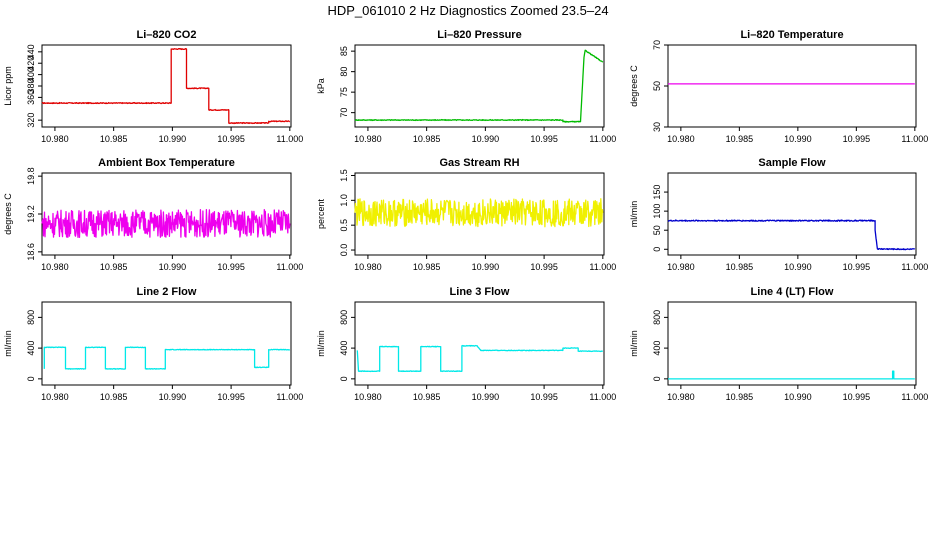 This screenshot has width=936, height=540. Describe the element at coordinates (657, 211) in the screenshot. I see `y-tick-label: 100` at that location.